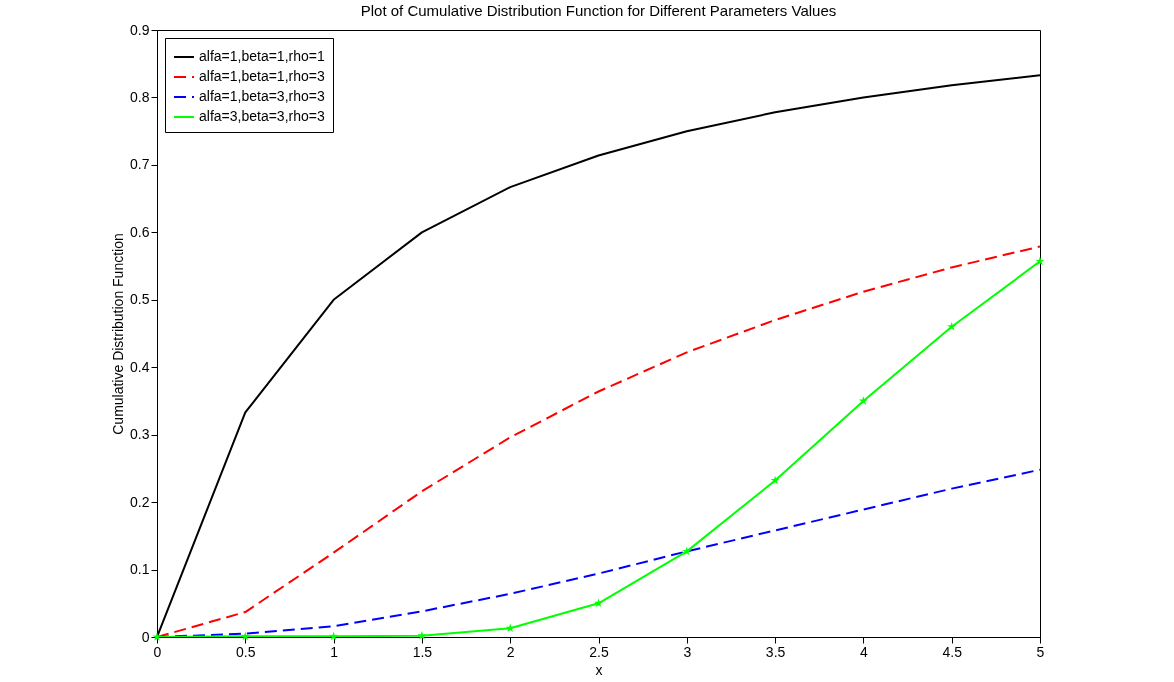 The height and width of the screenshot is (682, 1174). Describe the element at coordinates (140, 164) in the screenshot. I see `y-tick-label: 0.7` at that location.